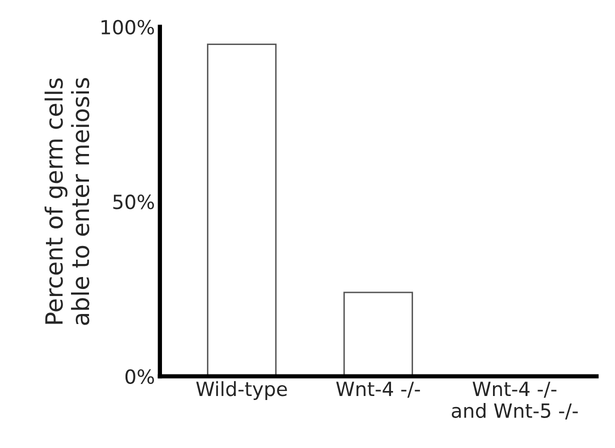 This screenshot has width=615, height=448. What do you see at coordinates (128, 27) in the screenshot?
I see `y-tick-label: 100%` at bounding box center [128, 27].